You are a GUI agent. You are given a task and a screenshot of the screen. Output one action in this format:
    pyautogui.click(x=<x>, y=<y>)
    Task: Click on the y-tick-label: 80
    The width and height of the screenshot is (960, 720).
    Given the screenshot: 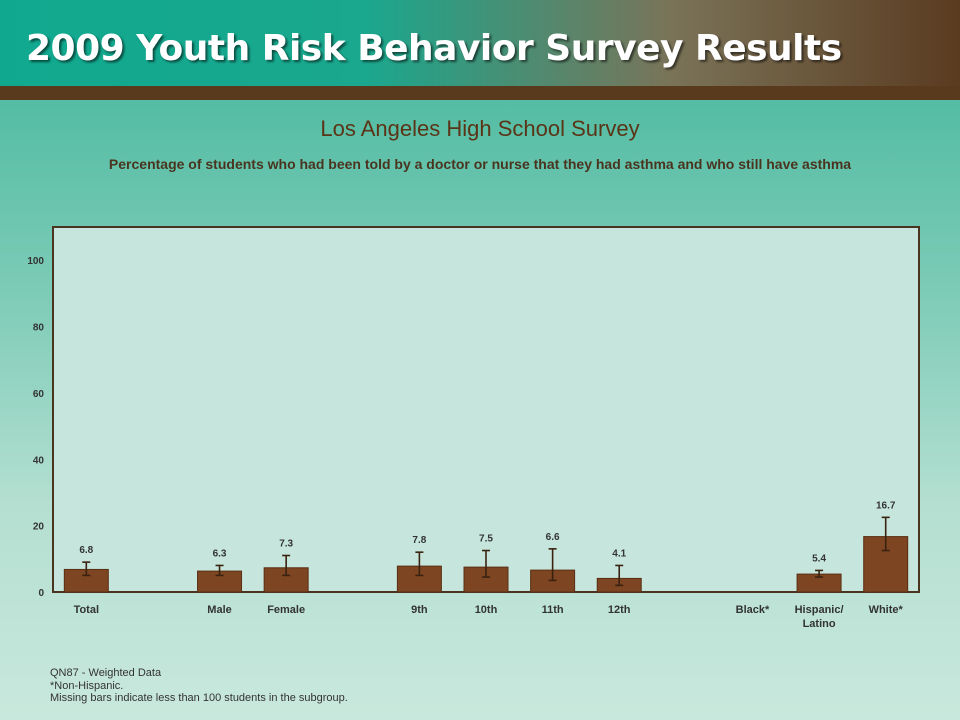 What is the action you would take?
    pyautogui.click(x=39, y=328)
    